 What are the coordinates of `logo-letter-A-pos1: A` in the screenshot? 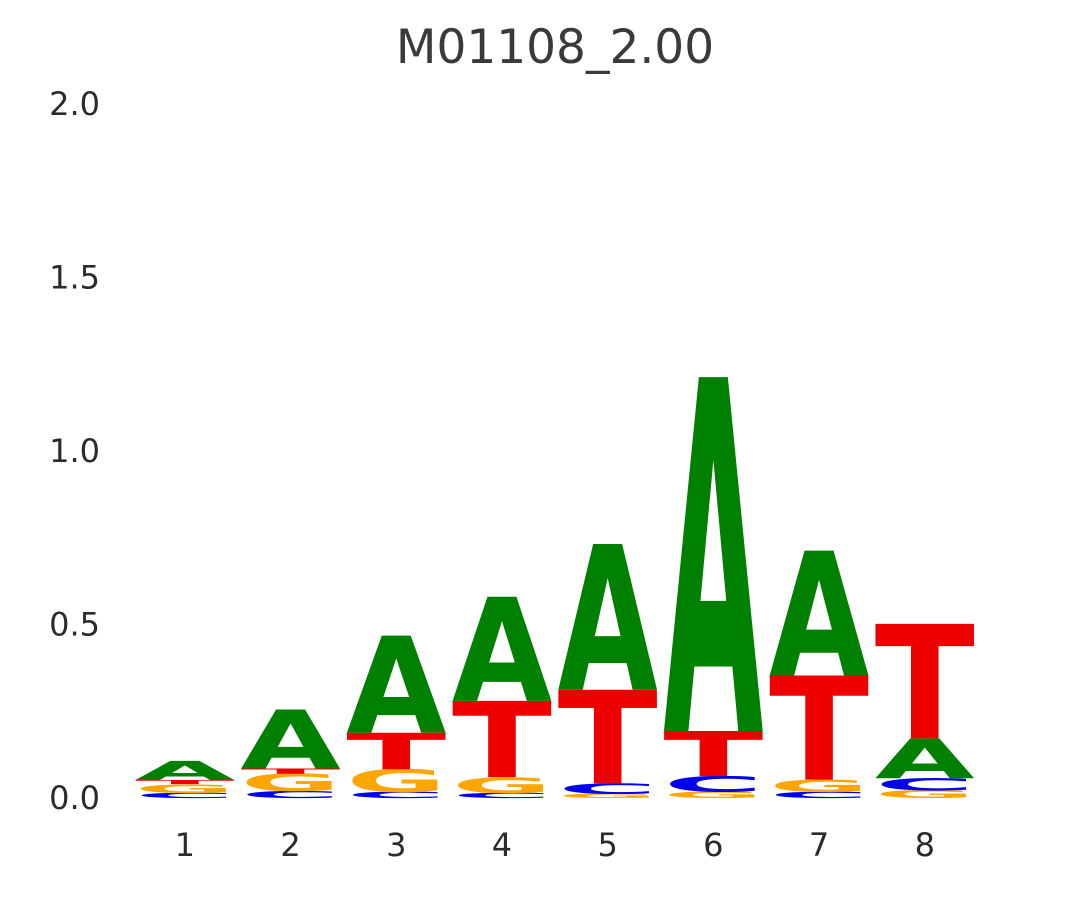 It's located at (185, 771).